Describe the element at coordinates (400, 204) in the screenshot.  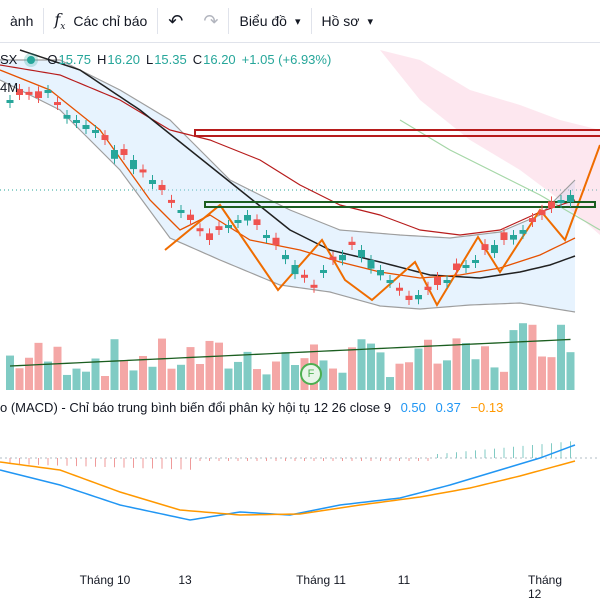
I see `support-box` at that location.